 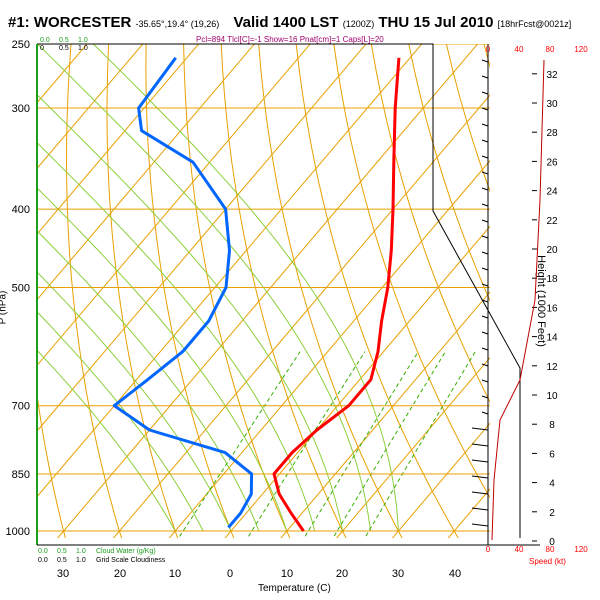 I want to click on speed-tick-label-top: 80, so click(x=550, y=49).